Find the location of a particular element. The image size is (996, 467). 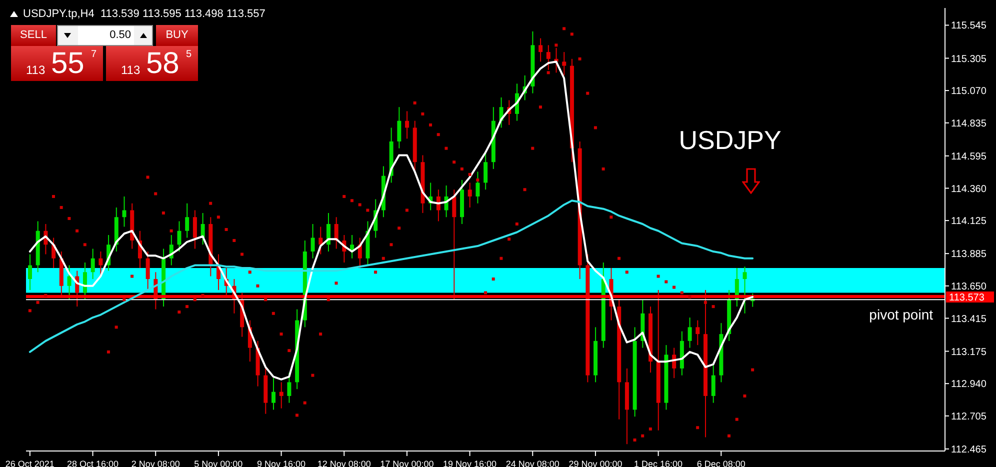

lot-size-field: 0.50 is located at coordinates (105, 35).